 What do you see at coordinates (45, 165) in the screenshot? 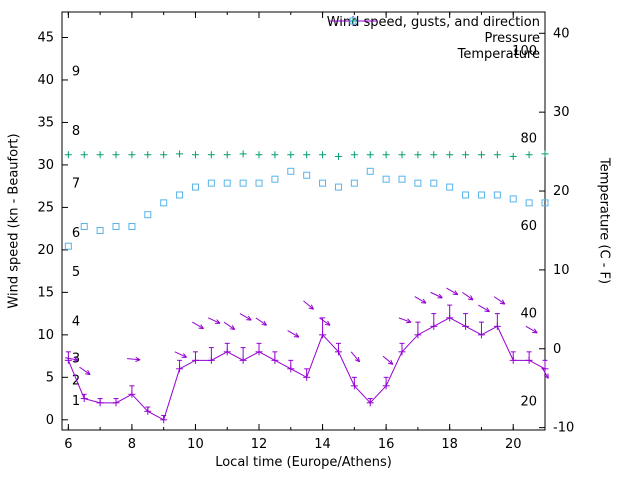
I see `left-y-tick-label: 30` at bounding box center [45, 165].